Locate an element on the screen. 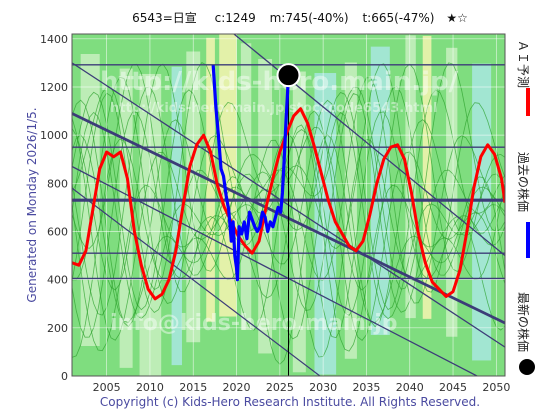 This screenshot has width=560, height=420. past-price-line is located at coordinates (251, 173).